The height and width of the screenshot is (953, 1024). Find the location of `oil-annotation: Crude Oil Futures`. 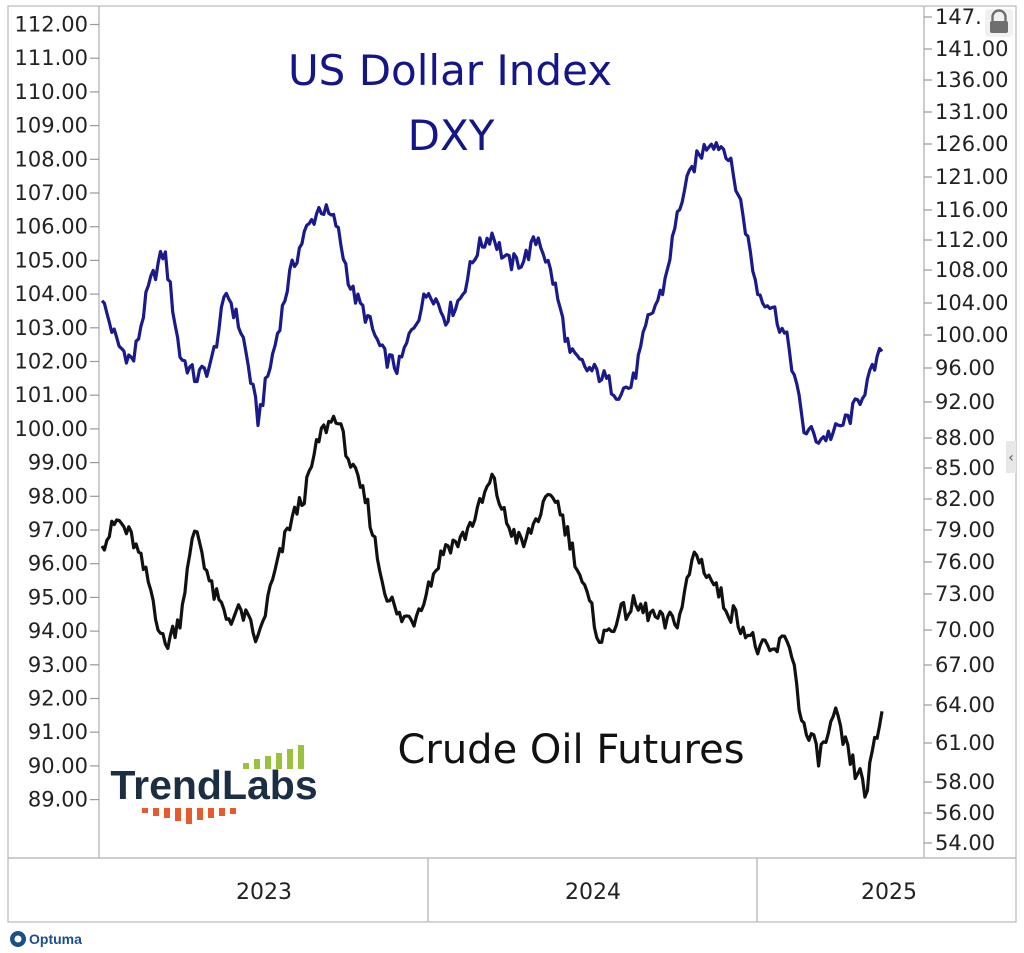

oil-annotation: Crude Oil Futures is located at coordinates (570, 750).